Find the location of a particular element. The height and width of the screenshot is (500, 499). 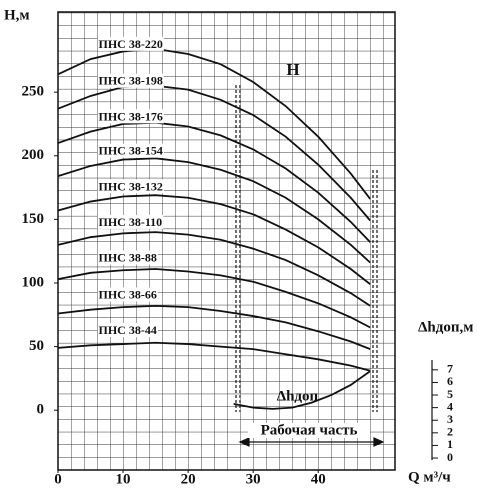

series-label: ПНС 38-176 is located at coordinates (131, 116).